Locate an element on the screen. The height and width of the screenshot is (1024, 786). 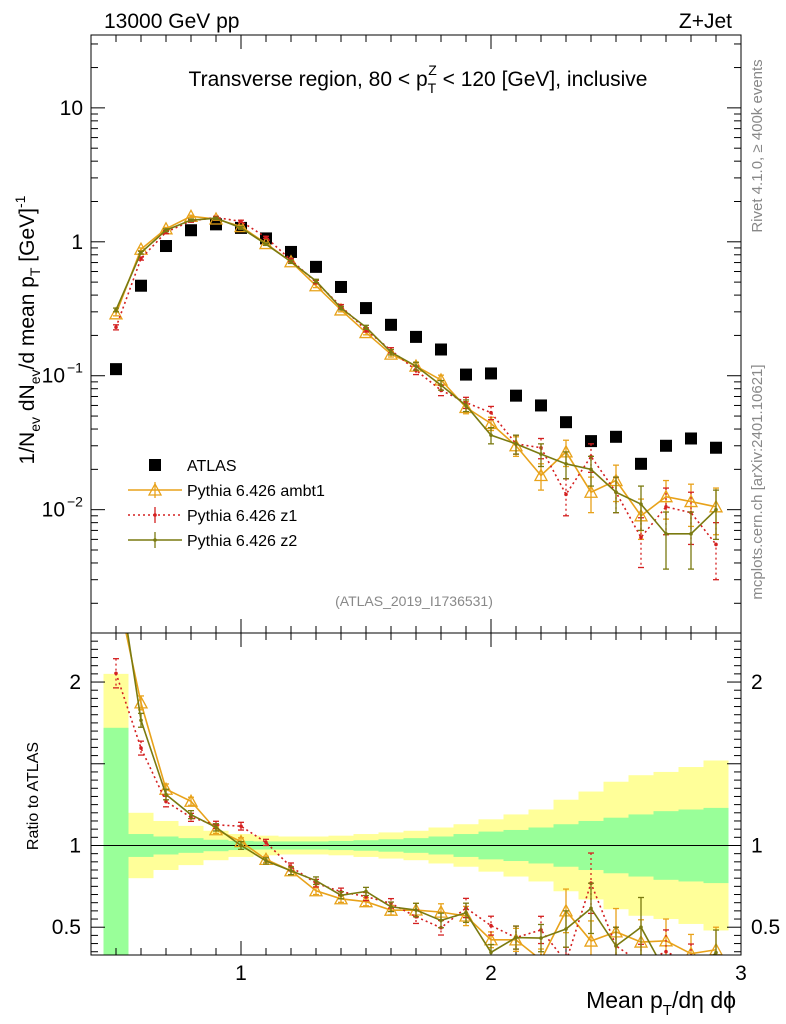
legend-label-pythia-6-426-z2: Pythia 6.426 z2 is located at coordinates (242, 541).